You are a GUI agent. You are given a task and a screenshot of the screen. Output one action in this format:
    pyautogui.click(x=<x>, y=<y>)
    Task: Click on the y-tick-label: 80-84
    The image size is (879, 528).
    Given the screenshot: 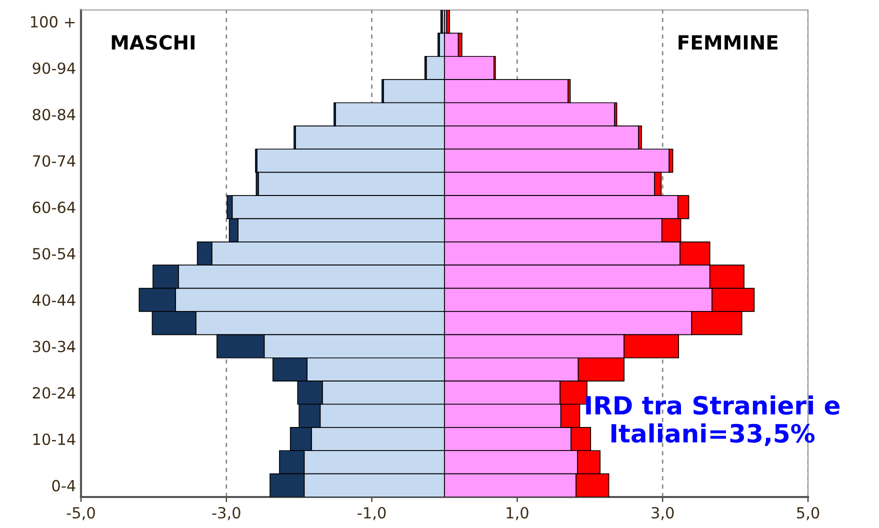 What is the action you would take?
    pyautogui.click(x=54, y=114)
    